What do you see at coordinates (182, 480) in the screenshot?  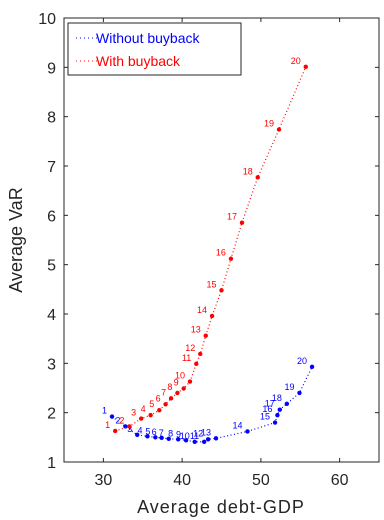 I see `x-tick-label: 40` at bounding box center [182, 480].